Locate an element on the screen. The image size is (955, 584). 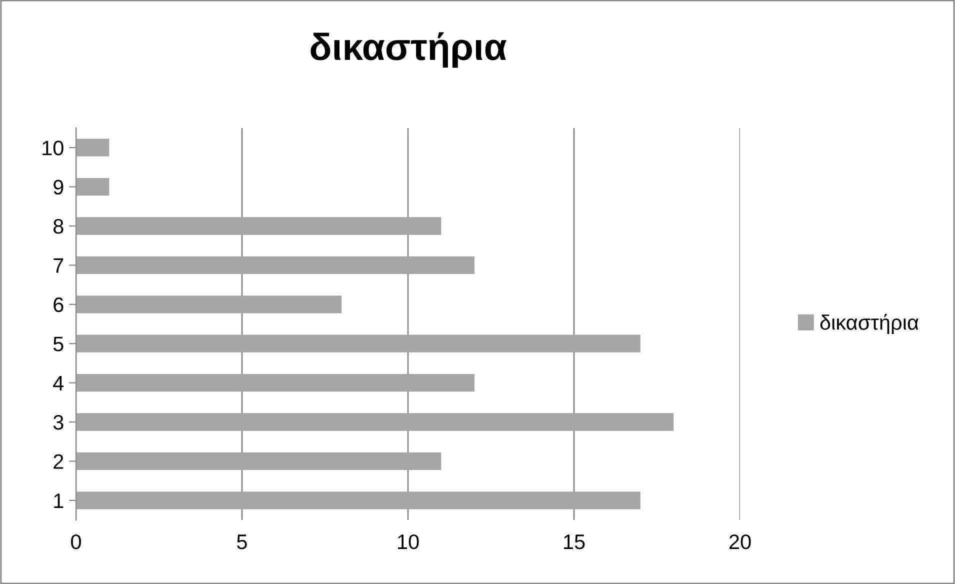
x-tick-label: 15 is located at coordinates (574, 542).